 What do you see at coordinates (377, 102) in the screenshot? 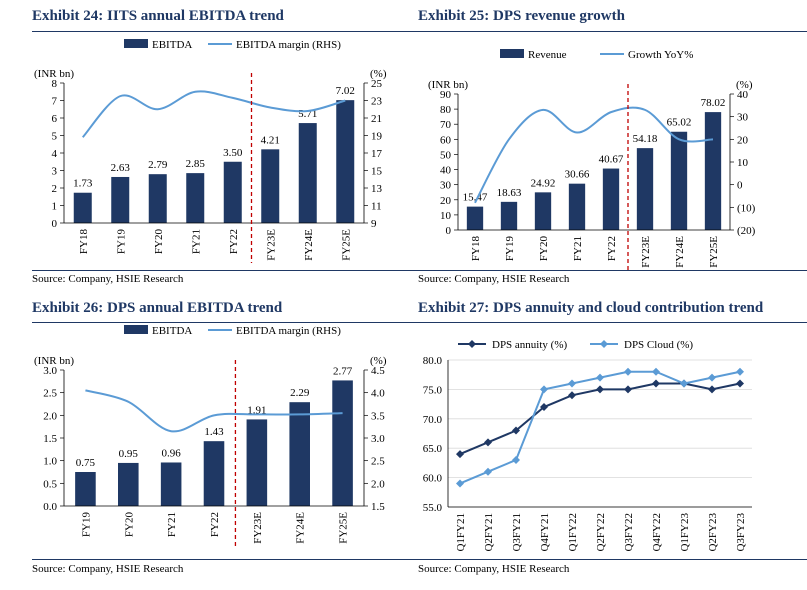
I see `right-tick-label: 23` at bounding box center [377, 102].